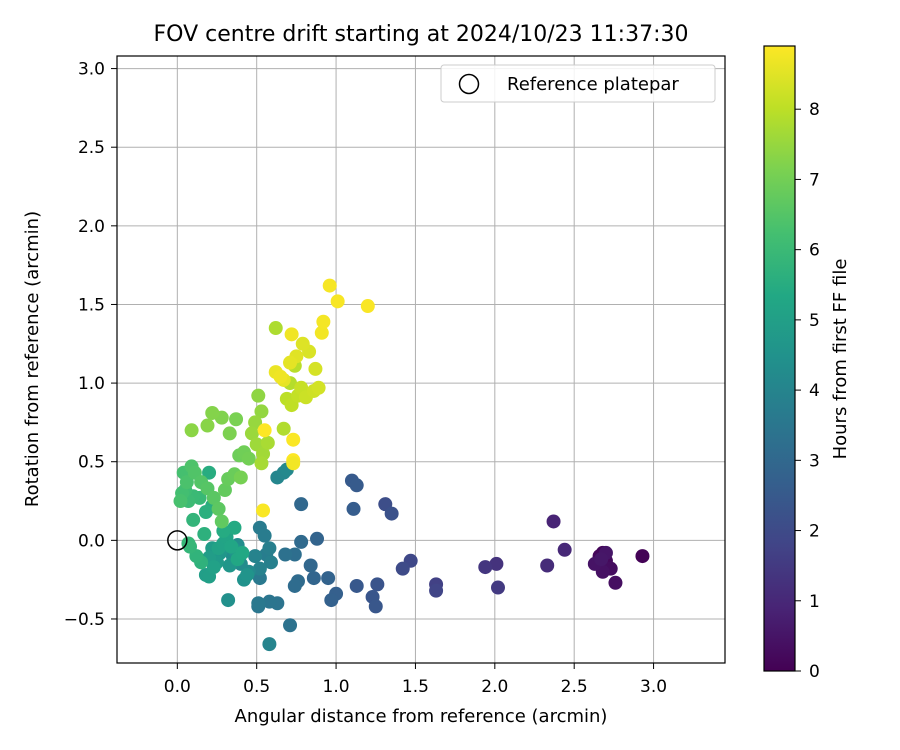 The image size is (900, 750). Describe the element at coordinates (91, 463) in the screenshot. I see `y-tick-label: 0.5` at that location.